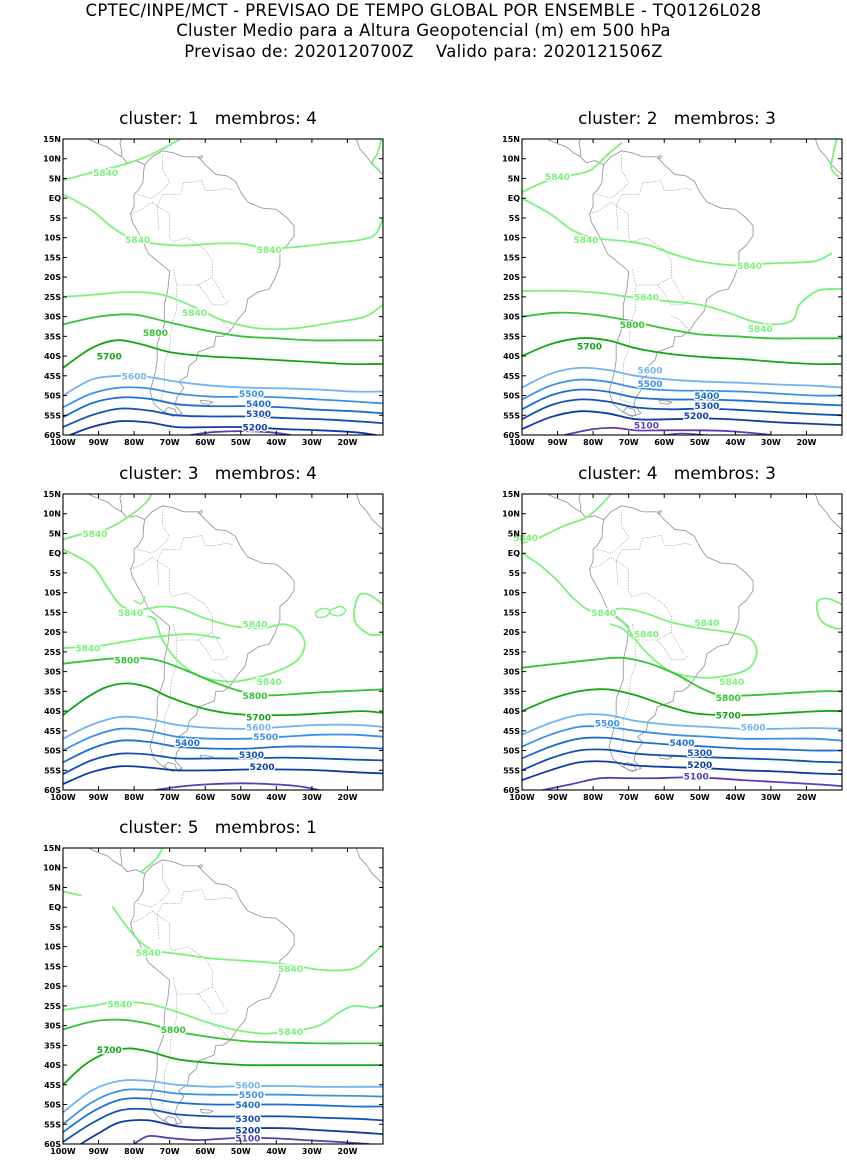 This screenshot has width=847, height=1165. Describe the element at coordinates (700, 442) in the screenshot. I see `lon-label: 50W` at that location.